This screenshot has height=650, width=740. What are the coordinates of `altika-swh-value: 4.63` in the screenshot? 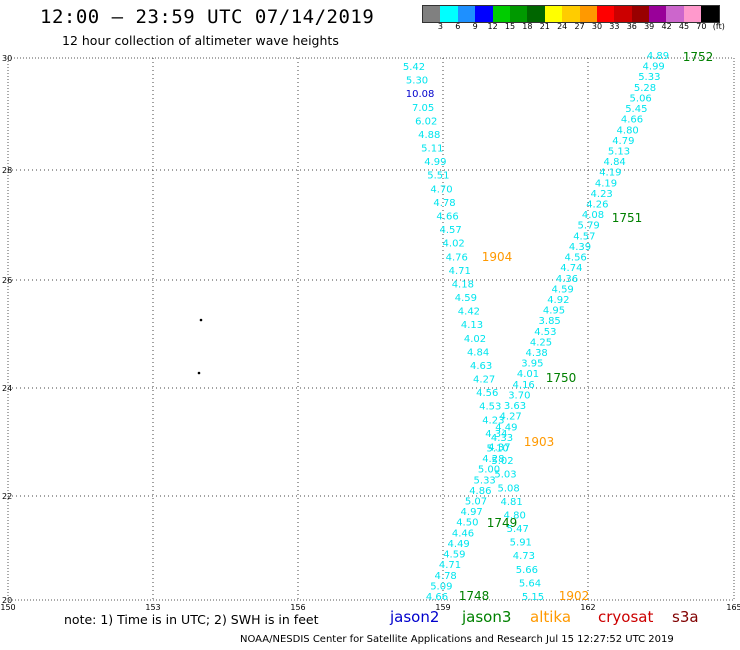 It's located at (481, 366).